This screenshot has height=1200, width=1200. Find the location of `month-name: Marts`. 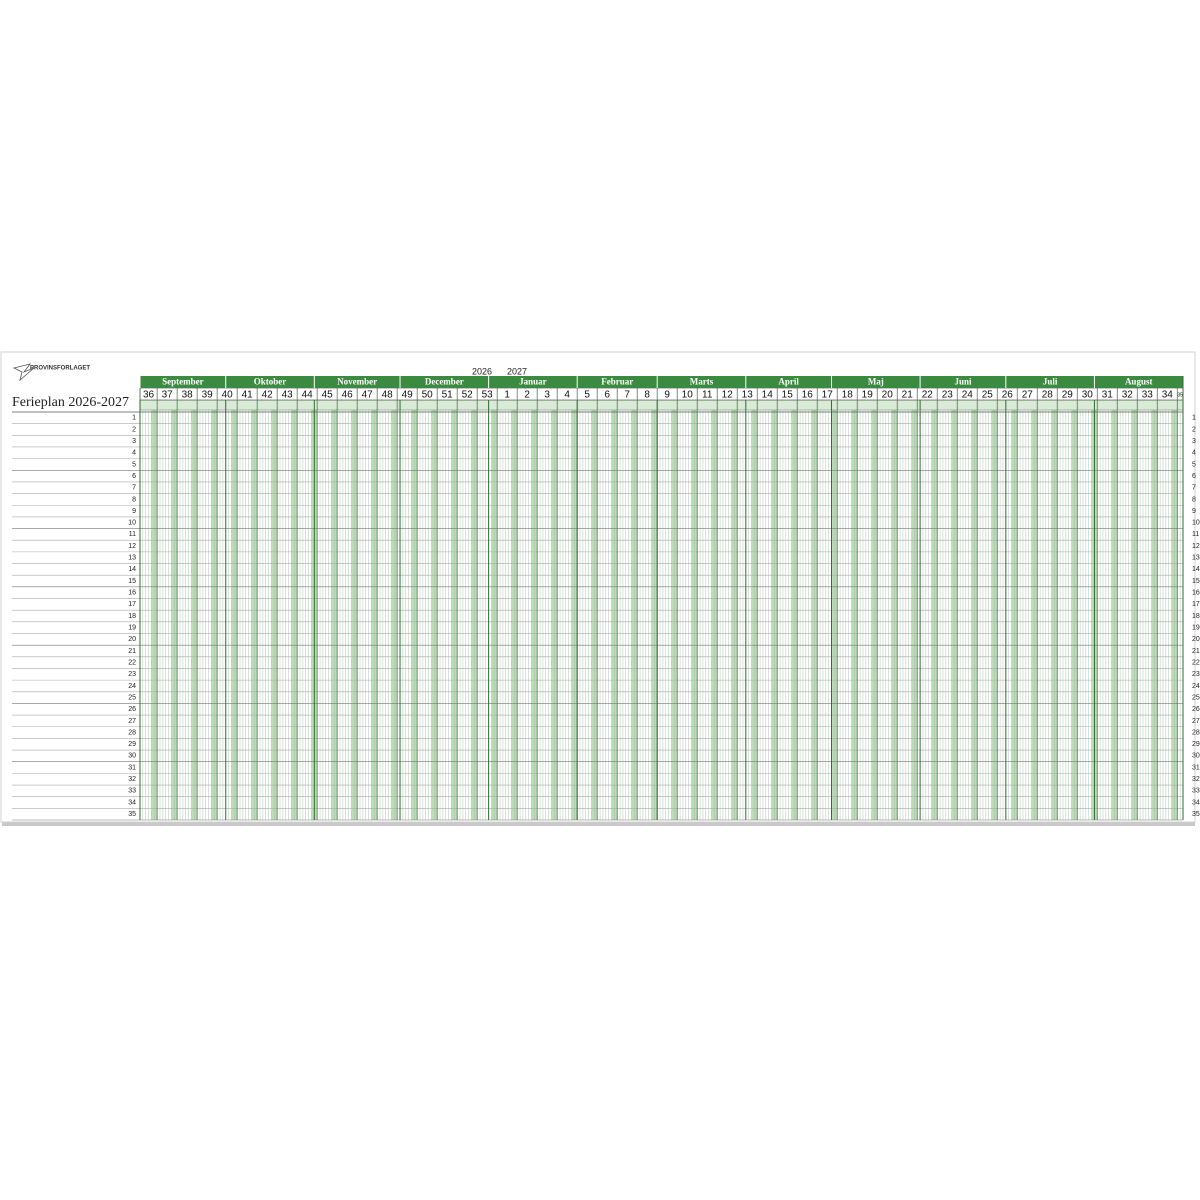

month-name: Marts is located at coordinates (702, 382).